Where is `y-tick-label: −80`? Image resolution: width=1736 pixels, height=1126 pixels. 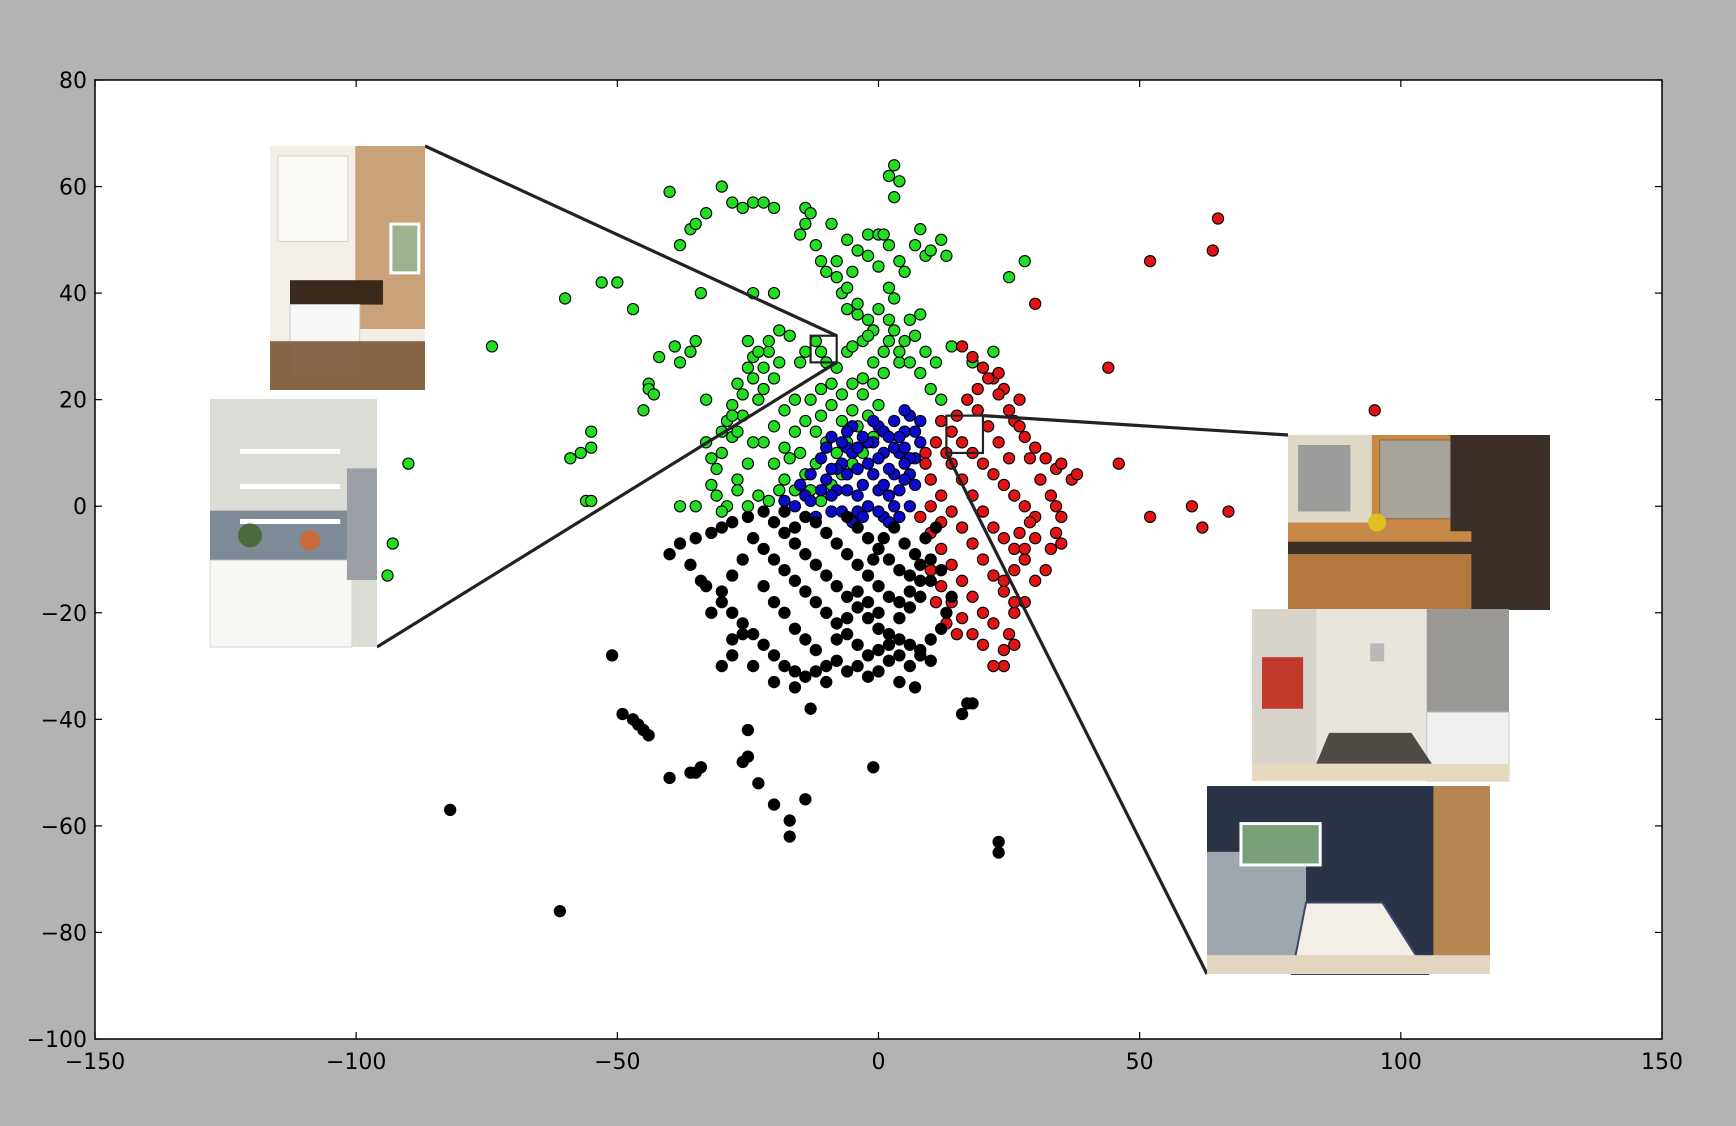
y-tick-label: −80 is located at coordinates (64, 933).